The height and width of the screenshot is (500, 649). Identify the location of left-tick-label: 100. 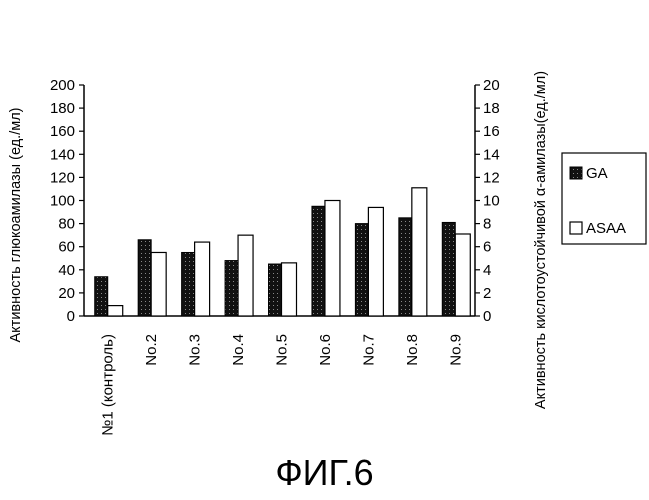
(62, 201).